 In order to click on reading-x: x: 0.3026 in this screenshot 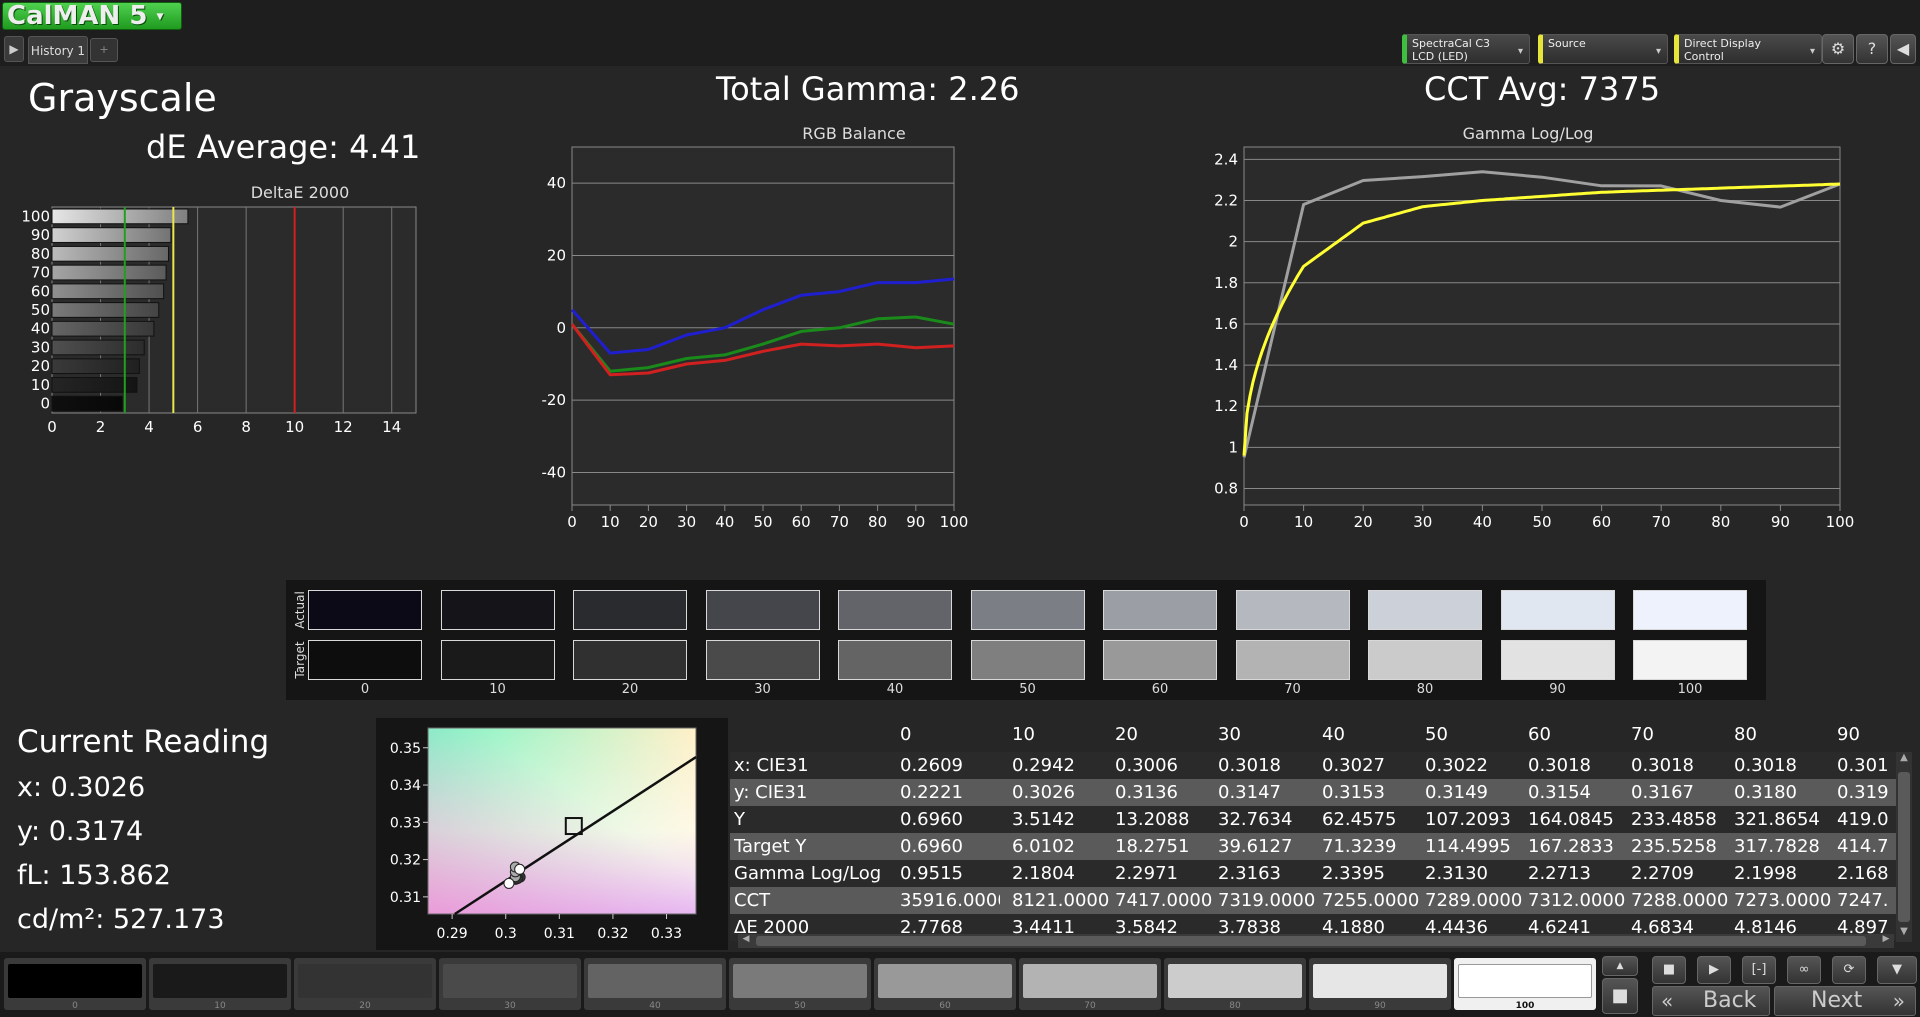, I will do `click(81, 787)`.